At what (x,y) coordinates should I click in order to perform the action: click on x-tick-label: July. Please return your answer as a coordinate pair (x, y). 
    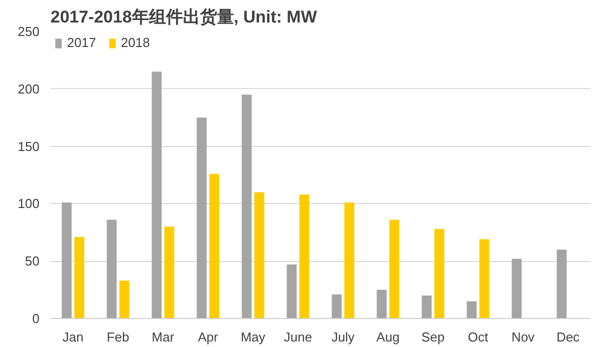
    Looking at the image, I should click on (343, 337).